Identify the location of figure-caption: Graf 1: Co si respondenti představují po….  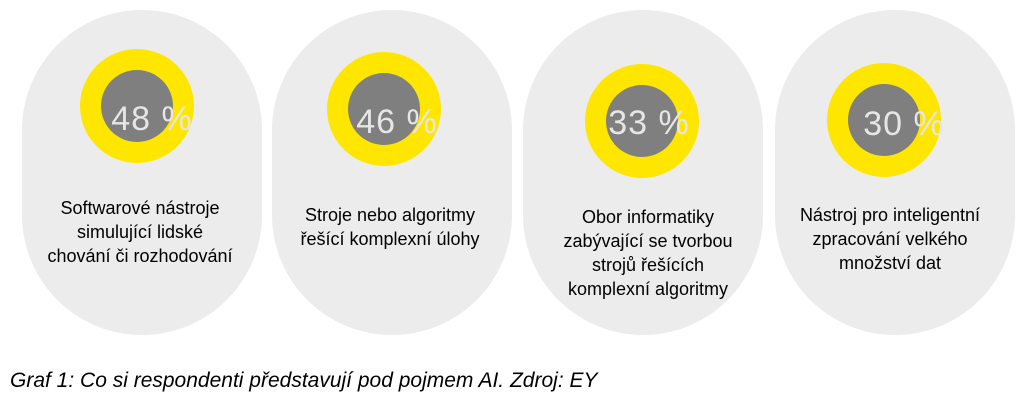
(304, 380).